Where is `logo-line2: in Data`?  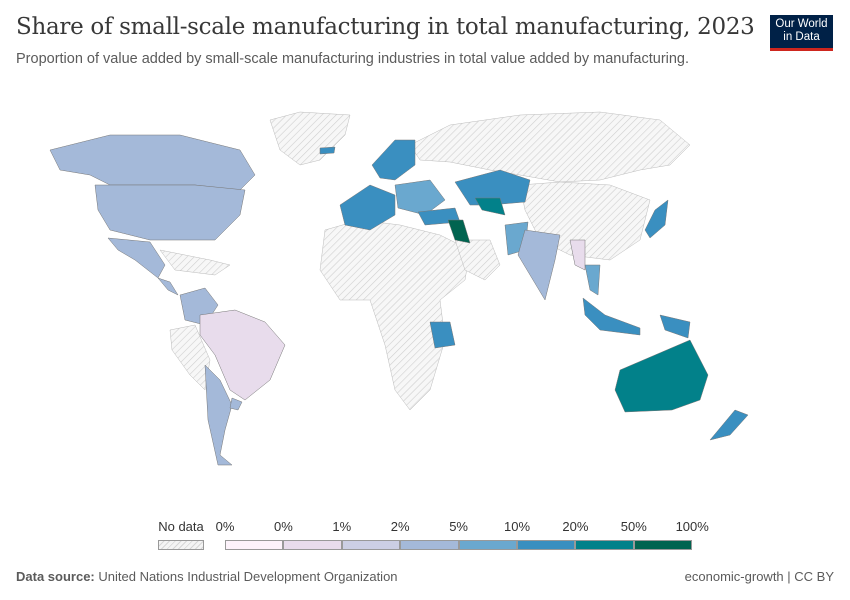
logo-line2: in Data is located at coordinates (801, 37).